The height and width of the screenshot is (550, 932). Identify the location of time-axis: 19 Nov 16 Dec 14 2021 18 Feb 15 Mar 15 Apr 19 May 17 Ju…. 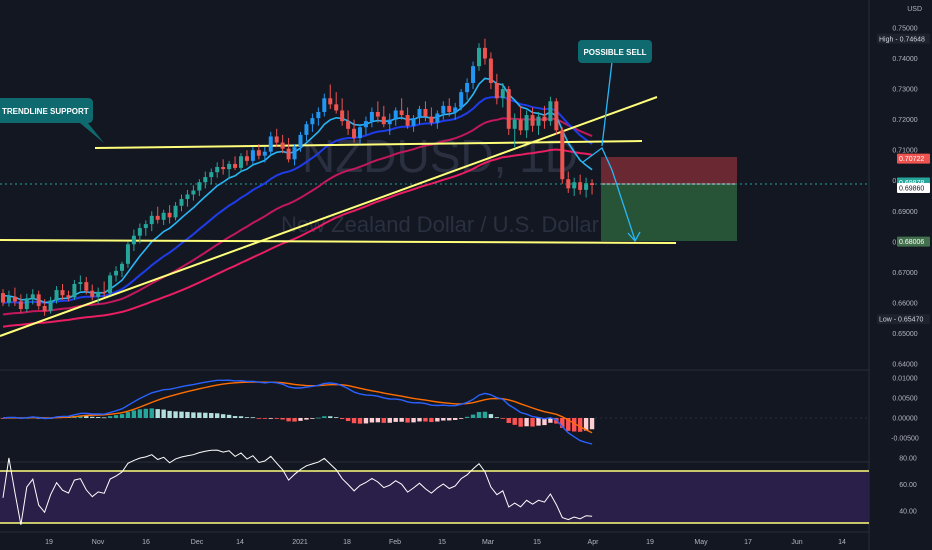
(445, 542).